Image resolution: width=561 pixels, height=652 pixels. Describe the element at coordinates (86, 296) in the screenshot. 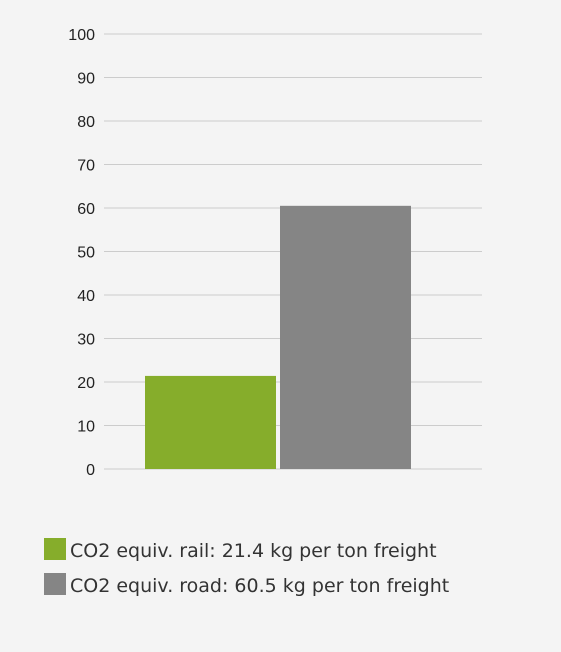

I see `y-tick-label-40: 40` at that location.